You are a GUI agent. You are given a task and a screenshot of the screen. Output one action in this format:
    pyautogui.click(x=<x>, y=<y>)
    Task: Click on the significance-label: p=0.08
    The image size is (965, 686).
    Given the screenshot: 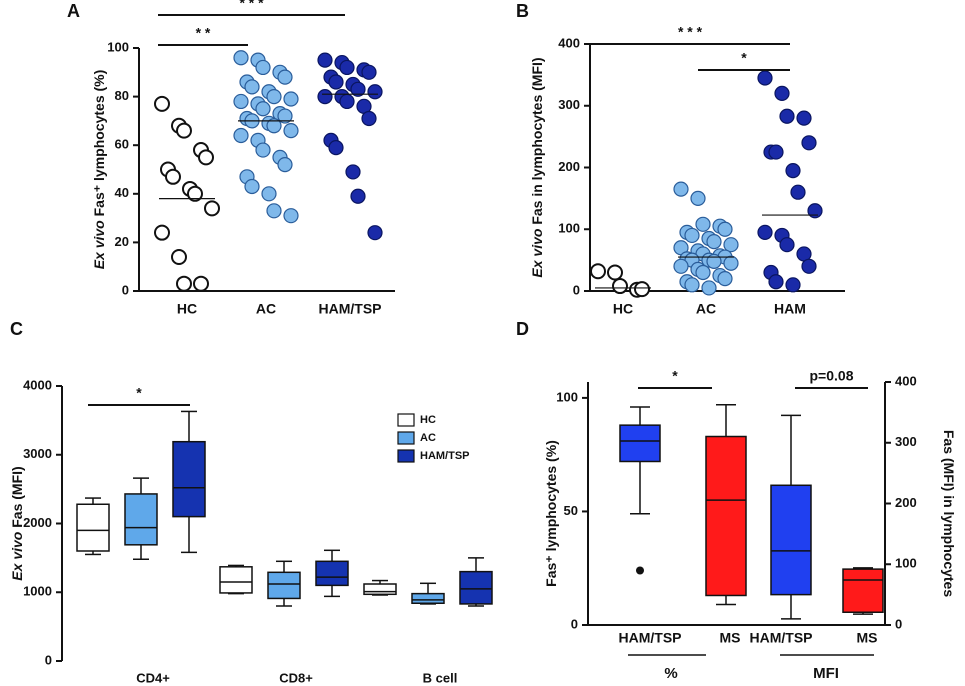 What is the action you would take?
    pyautogui.click(x=832, y=376)
    